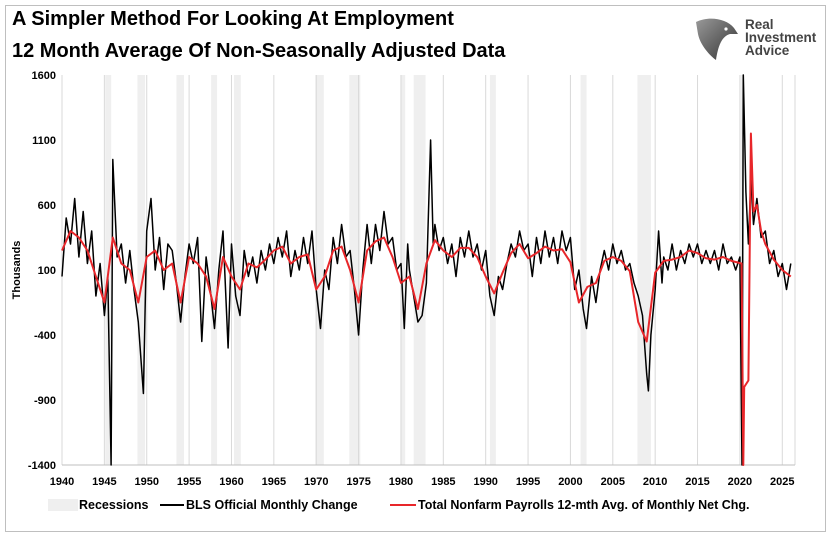 This screenshot has width=831, height=538. What do you see at coordinates (231, 482) in the screenshot?
I see `x-tick-label: 1960` at bounding box center [231, 482].